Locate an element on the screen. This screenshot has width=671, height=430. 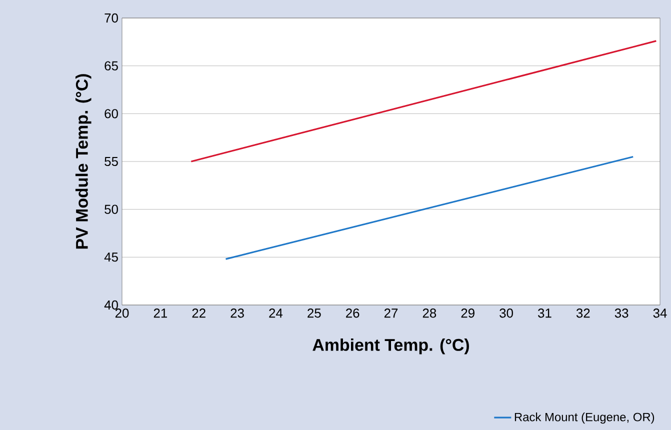
y-tick-label: 50 is located at coordinates (111, 209).